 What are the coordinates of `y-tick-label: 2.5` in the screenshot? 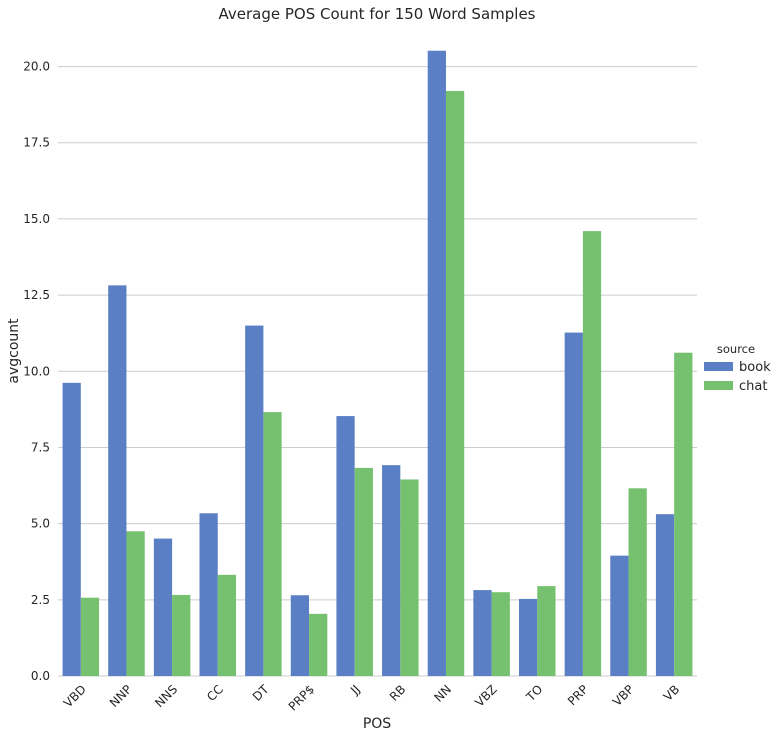 It's located at (40, 600).